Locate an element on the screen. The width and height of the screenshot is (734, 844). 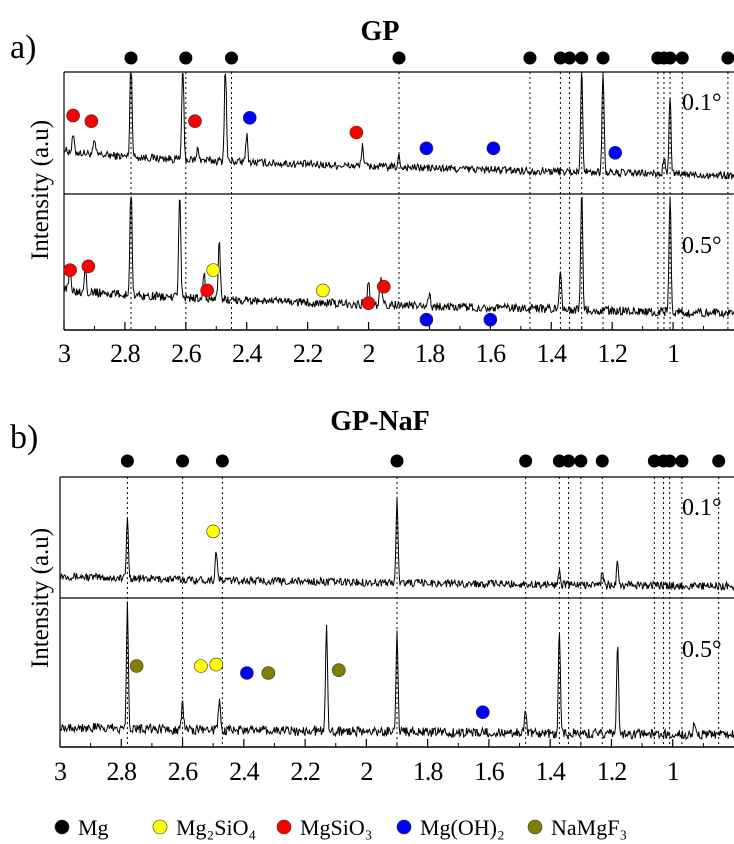
legend-label-namgf3: NaMgF₃ is located at coordinates (589, 827).